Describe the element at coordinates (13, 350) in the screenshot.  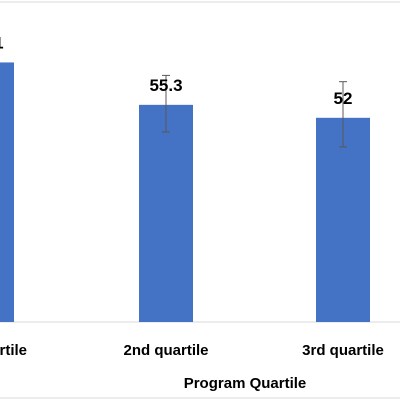
I see `x-tick-label-1: 1st quartile` at that location.